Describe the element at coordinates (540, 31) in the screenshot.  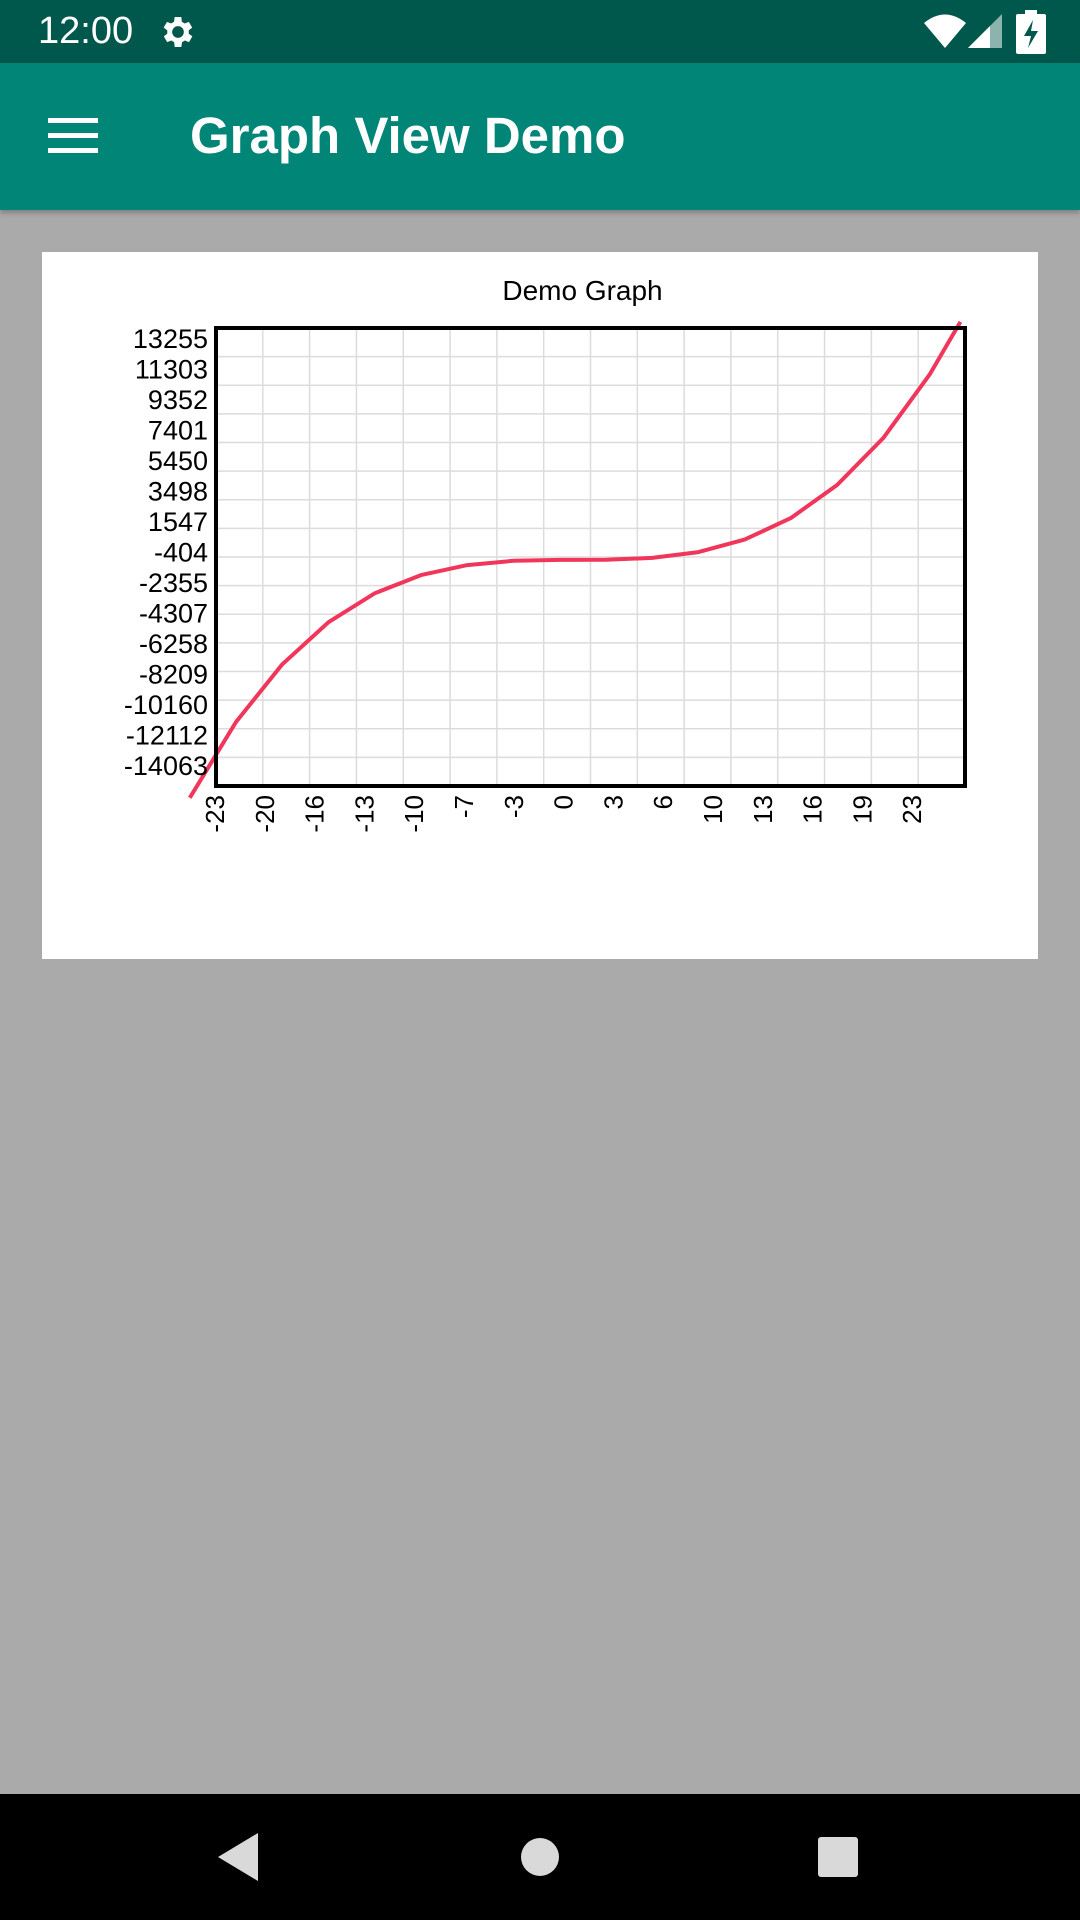
I see `status-bar: 12:00` at that location.